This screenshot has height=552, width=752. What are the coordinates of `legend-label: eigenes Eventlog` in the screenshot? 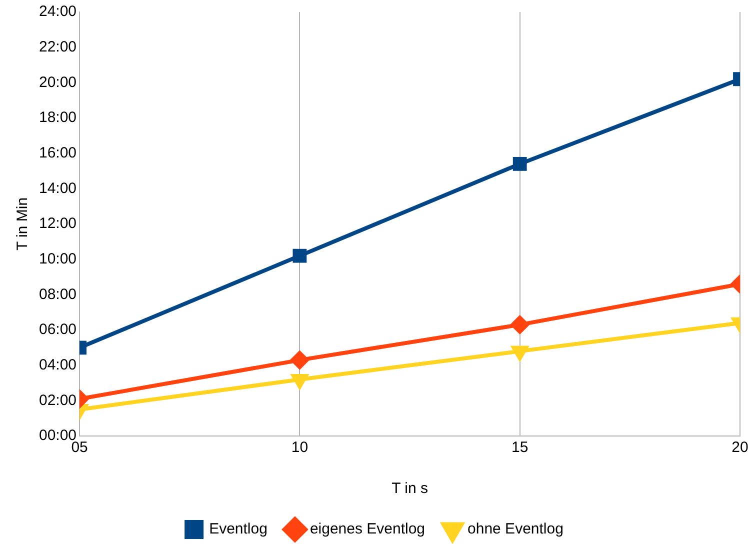 It's located at (368, 529).